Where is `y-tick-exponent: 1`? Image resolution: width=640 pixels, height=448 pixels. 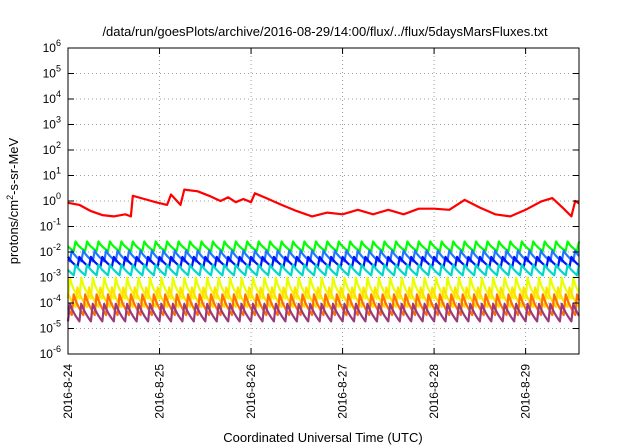 y-tick-exponent: 1 is located at coordinates (58, 171).